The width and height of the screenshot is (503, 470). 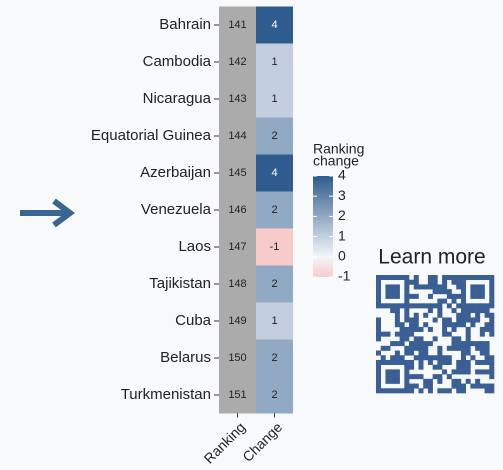 What do you see at coordinates (237, 284) in the screenshot?
I see `ranking-label: 148` at bounding box center [237, 284].